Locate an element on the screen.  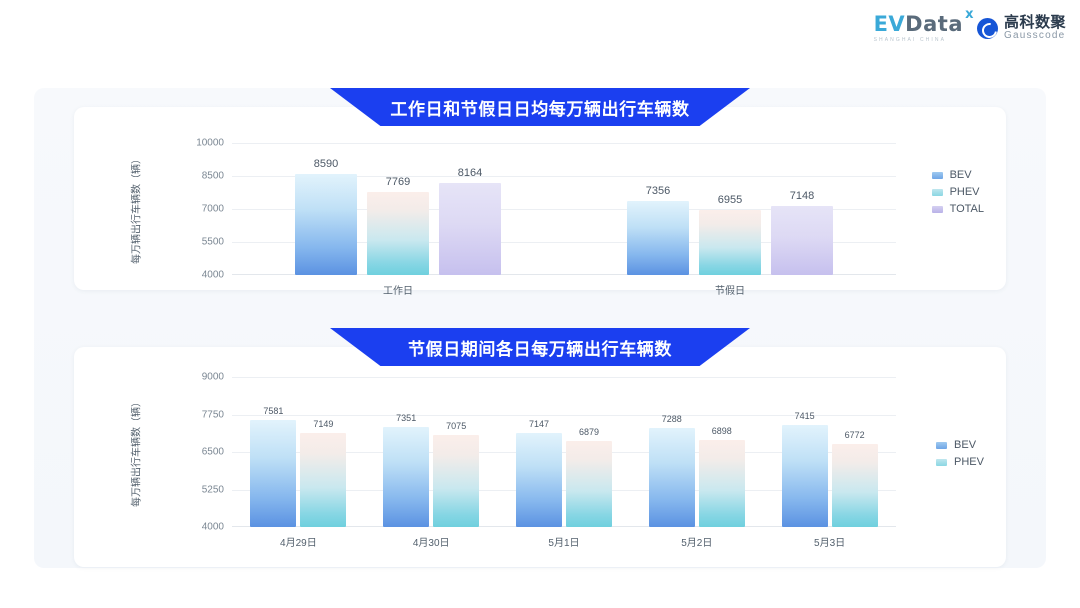
chart-2-axis-baseline is located at coordinates (564, 526).